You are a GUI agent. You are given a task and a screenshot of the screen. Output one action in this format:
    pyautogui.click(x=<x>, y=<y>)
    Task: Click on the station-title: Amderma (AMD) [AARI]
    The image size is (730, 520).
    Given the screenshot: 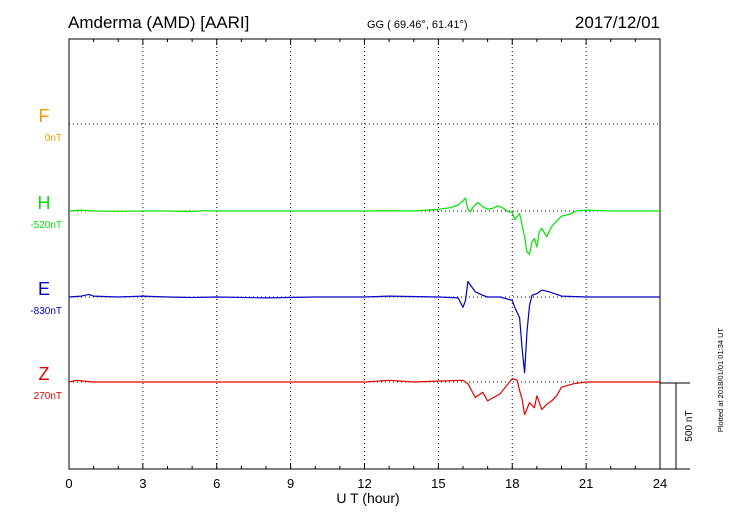 What is the action you would take?
    pyautogui.click(x=158, y=22)
    